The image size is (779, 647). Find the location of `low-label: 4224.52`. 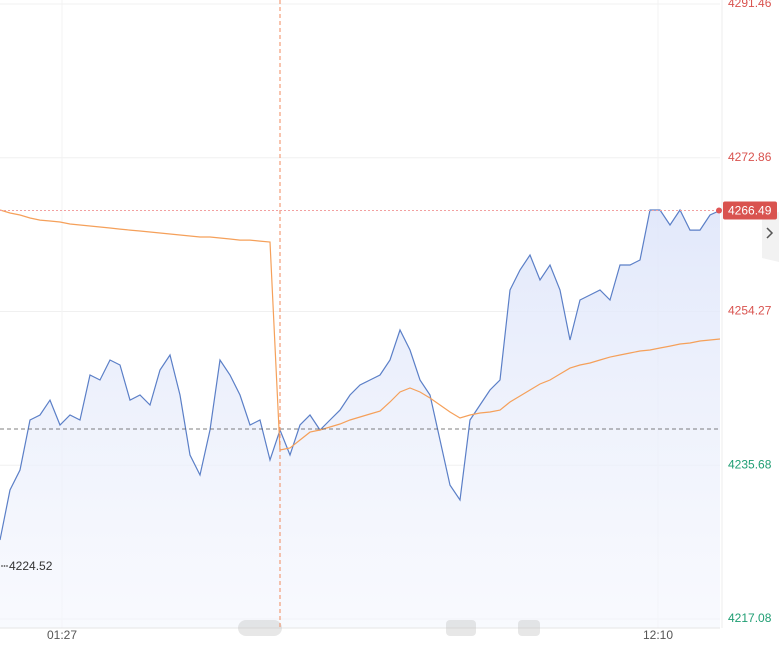

low-label: 4224.52 is located at coordinates (31, 566).